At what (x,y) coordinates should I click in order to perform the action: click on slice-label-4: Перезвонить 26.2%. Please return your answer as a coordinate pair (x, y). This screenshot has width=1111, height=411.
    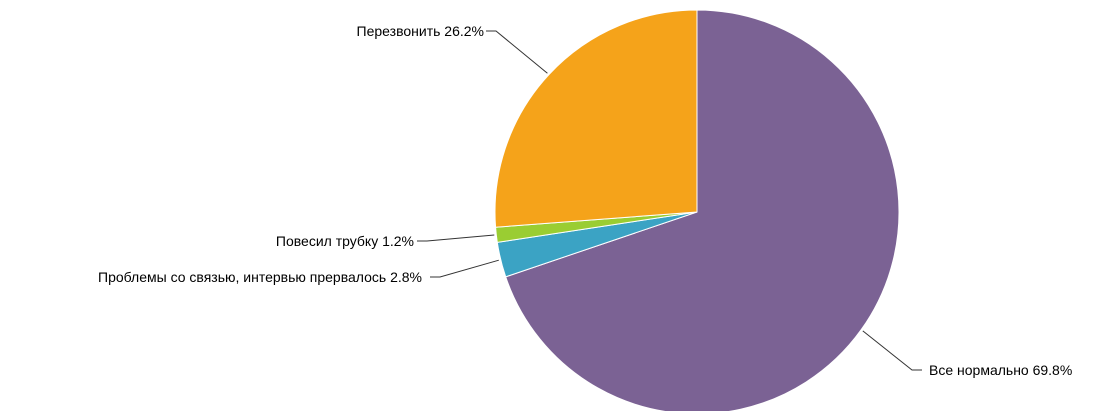
    Looking at the image, I should click on (420, 31).